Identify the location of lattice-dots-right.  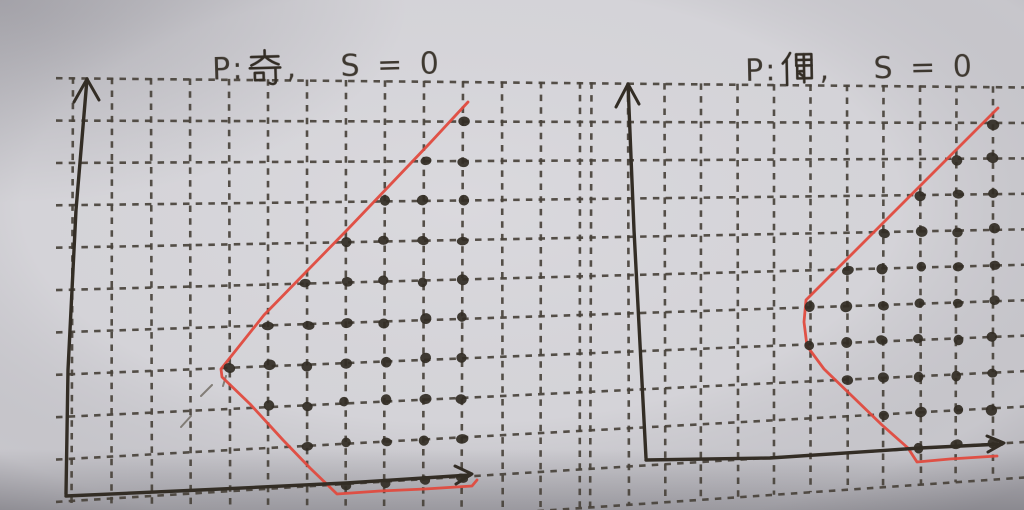
(902, 286).